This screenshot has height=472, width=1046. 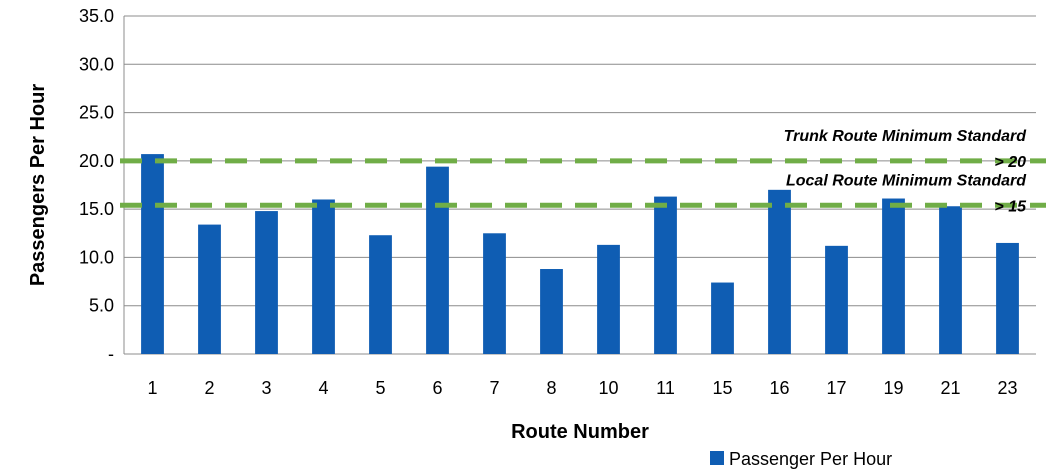 I want to click on x-tick-label: 4, so click(x=323, y=388).